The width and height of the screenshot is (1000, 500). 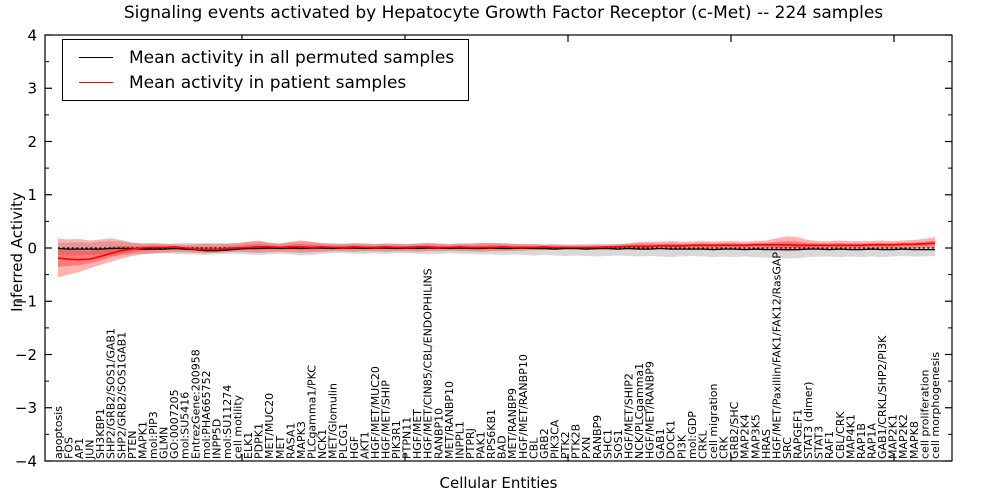 I want to click on x-category-label: PTPRJ, so click(x=470, y=443).